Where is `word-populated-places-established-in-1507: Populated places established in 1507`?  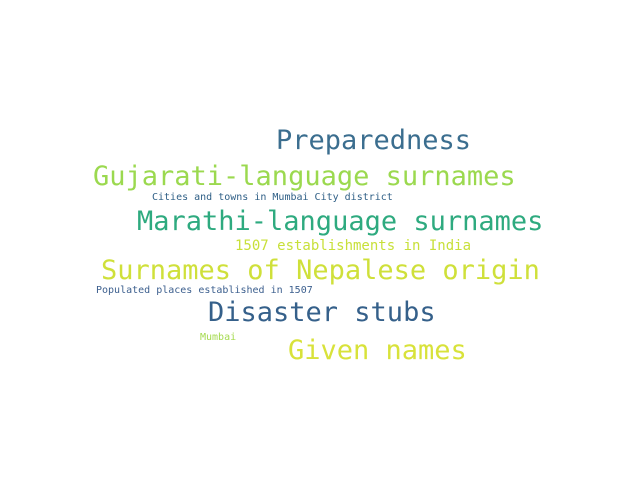 word-populated-places-established-in-1507: Populated places established in 1507 is located at coordinates (204, 290).